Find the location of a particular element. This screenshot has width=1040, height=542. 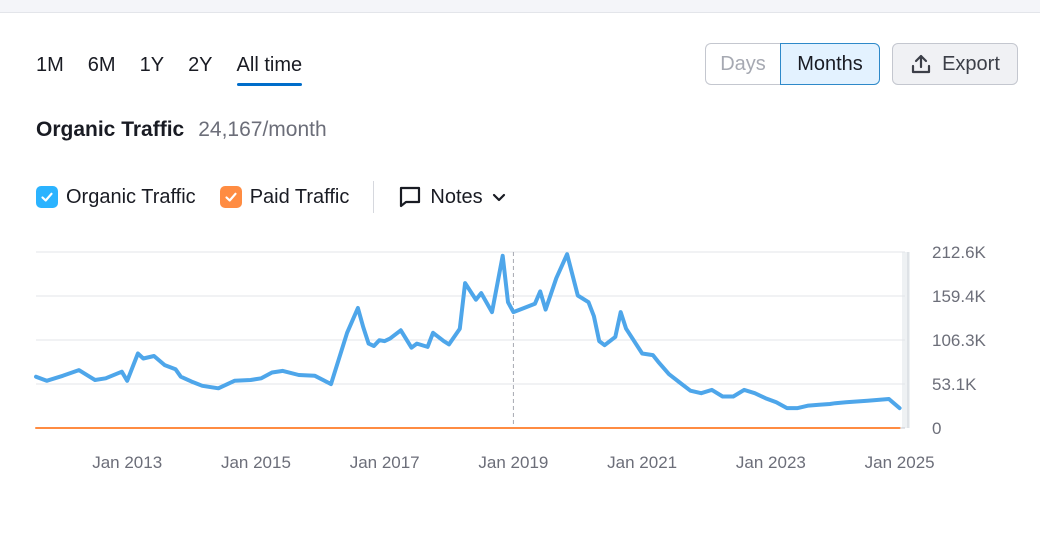

export-label: Export is located at coordinates (971, 63).